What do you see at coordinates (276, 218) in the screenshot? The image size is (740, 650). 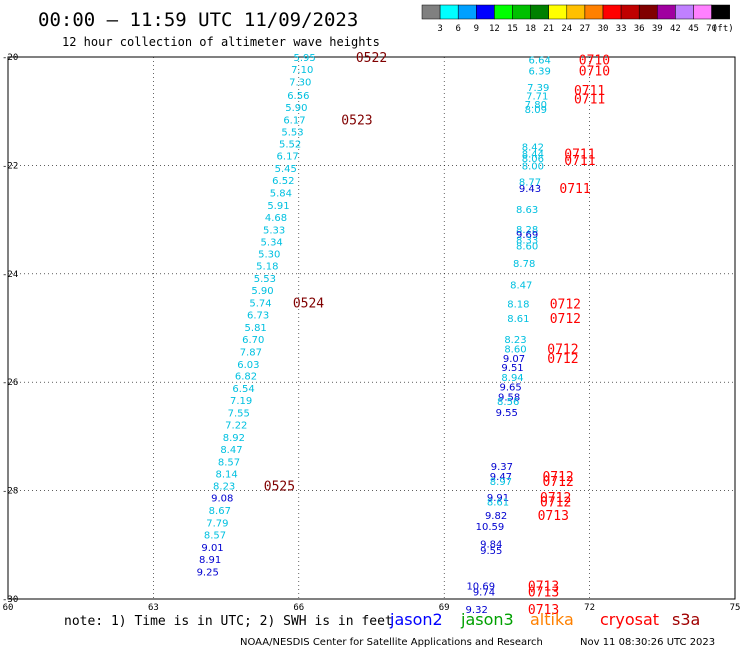 I see `wave-height-label: 4.68` at bounding box center [276, 218].